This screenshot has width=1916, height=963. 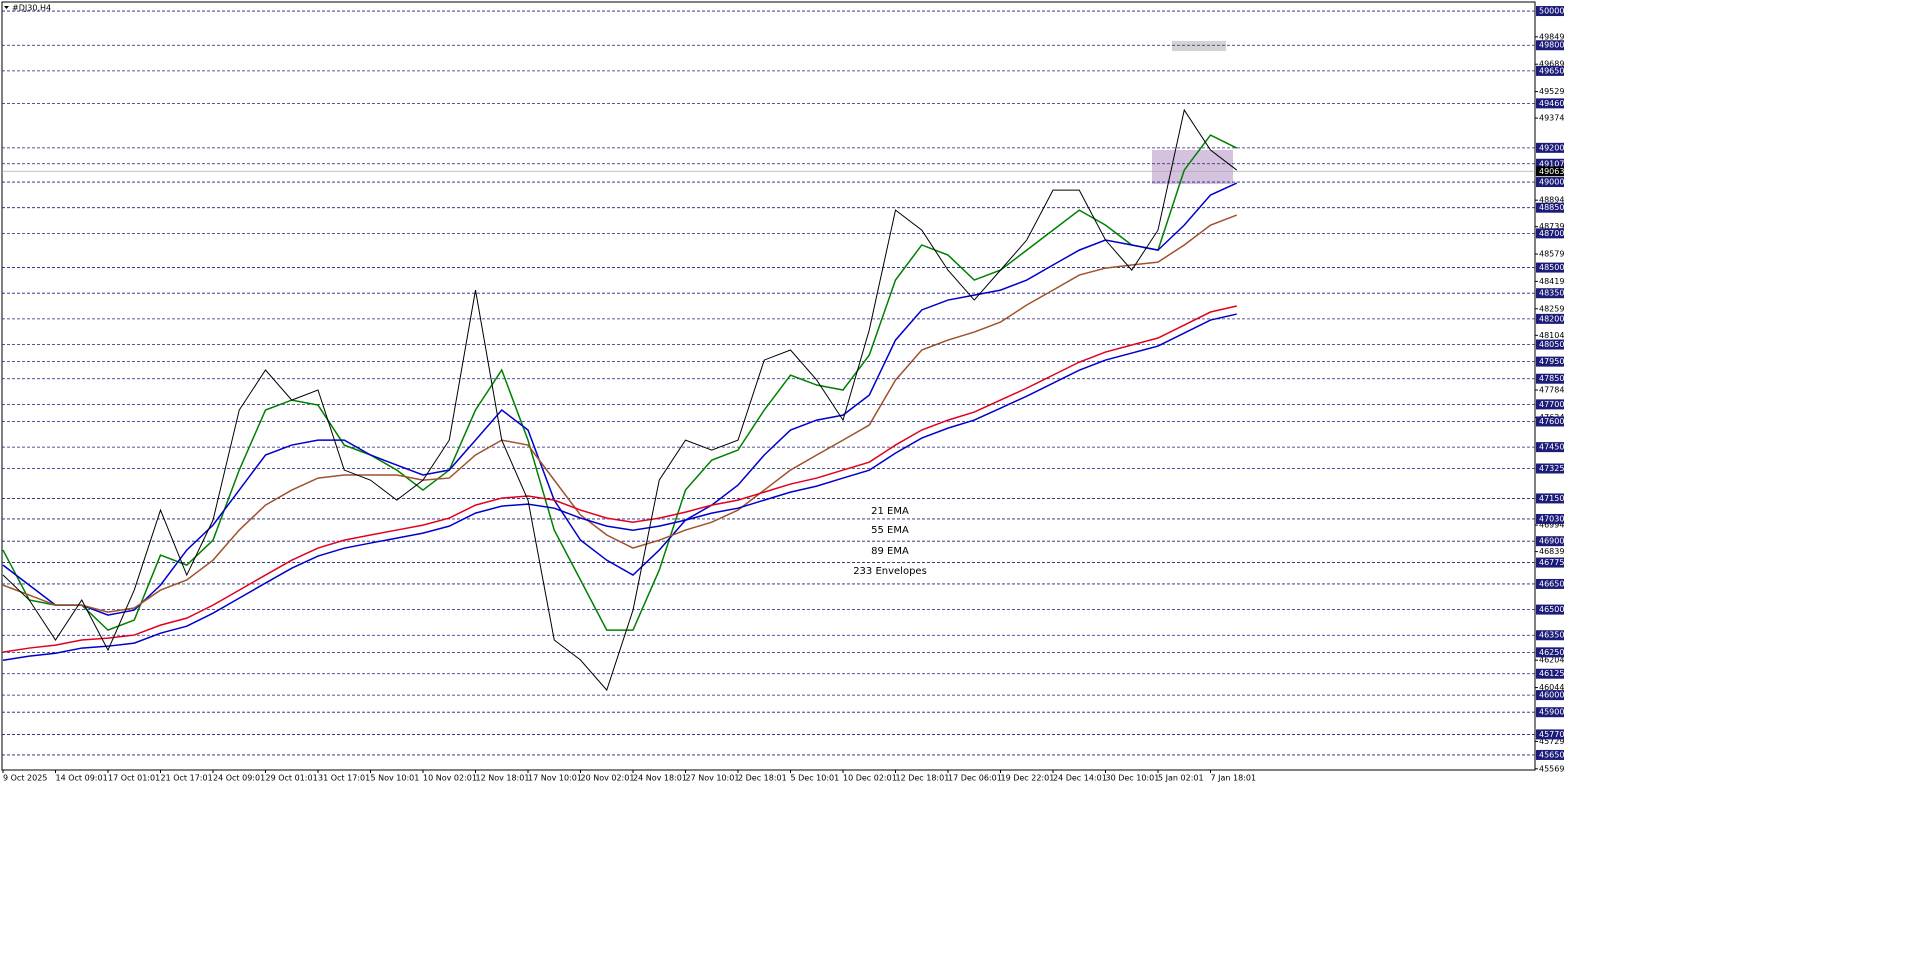 I want to click on level-label: 46125, so click(x=1551, y=673).